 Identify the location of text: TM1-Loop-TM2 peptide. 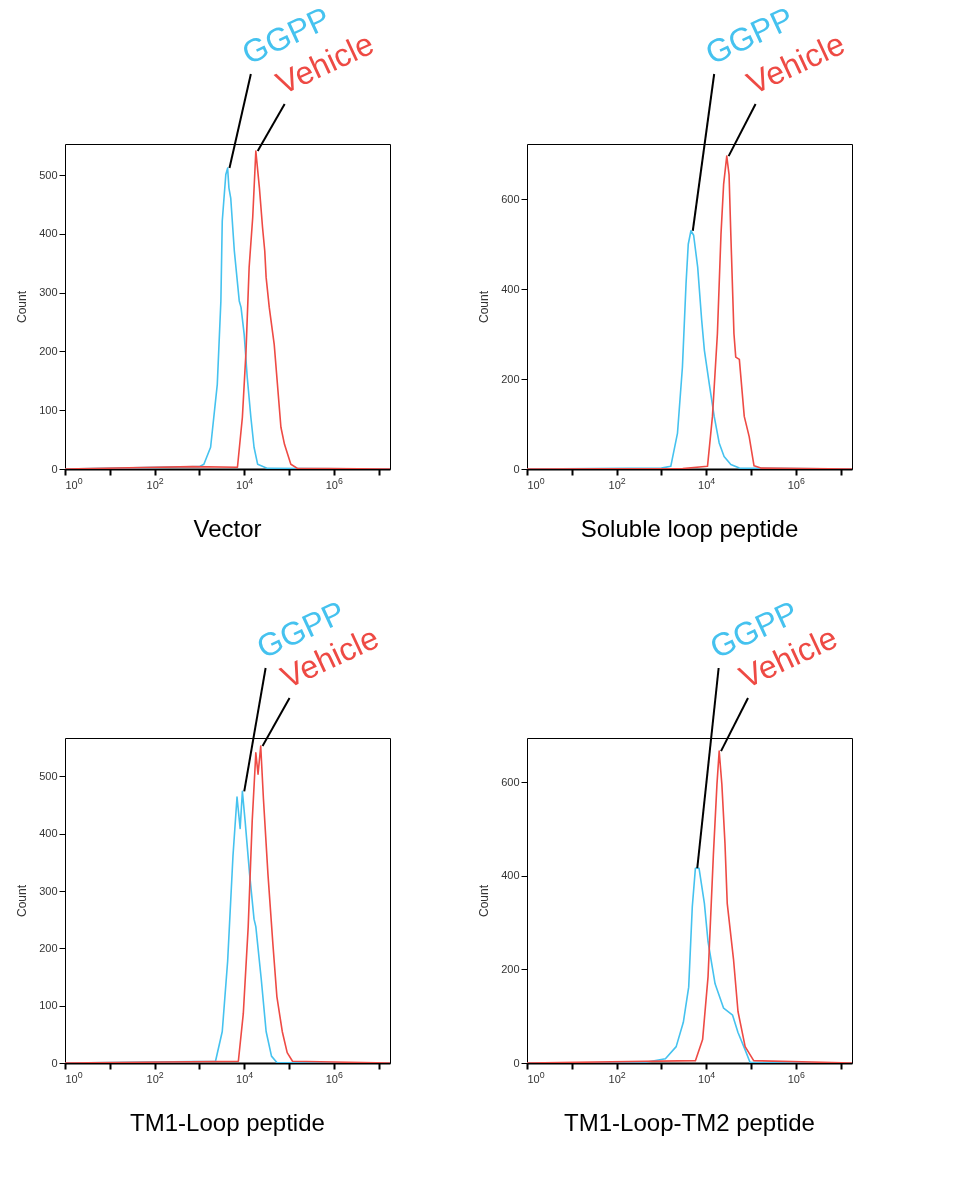
(689, 1122).